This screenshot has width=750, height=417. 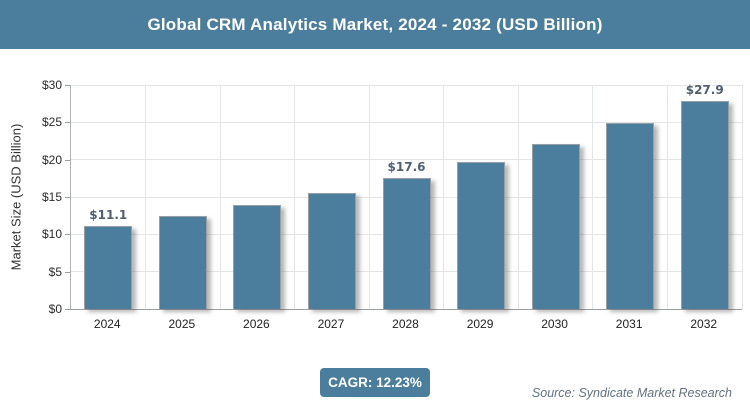 What do you see at coordinates (182, 262) in the screenshot?
I see `bar-2025` at bounding box center [182, 262].